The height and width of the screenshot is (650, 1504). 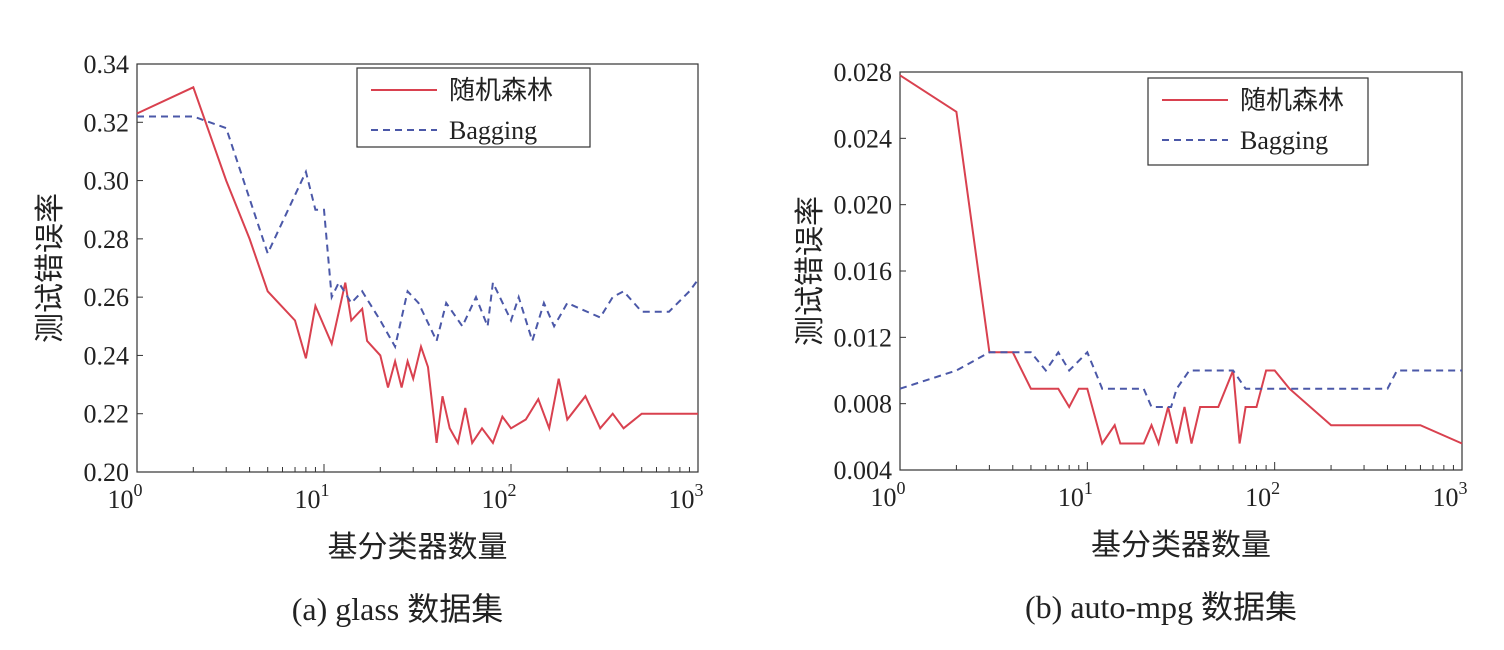 I want to click on y-tick-label: 0.24, so click(x=107, y=355).